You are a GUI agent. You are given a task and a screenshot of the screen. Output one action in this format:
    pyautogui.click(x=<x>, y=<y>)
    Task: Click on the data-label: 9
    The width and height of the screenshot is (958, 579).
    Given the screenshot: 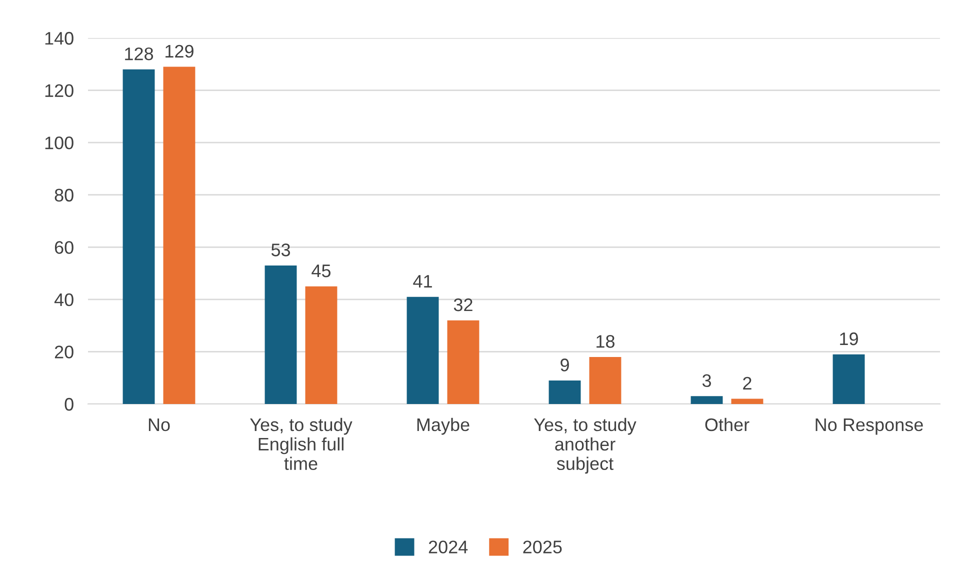 What is the action you would take?
    pyautogui.click(x=564, y=365)
    